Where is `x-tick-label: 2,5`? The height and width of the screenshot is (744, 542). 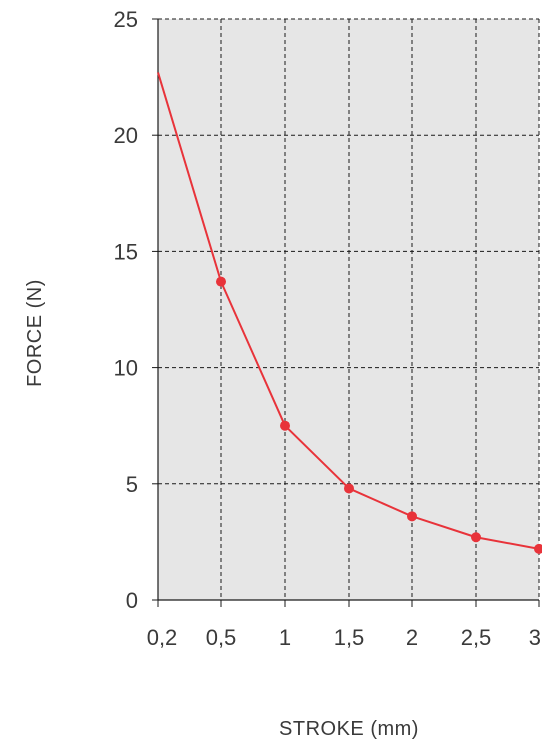 x-tick-label: 2,5 is located at coordinates (476, 637).